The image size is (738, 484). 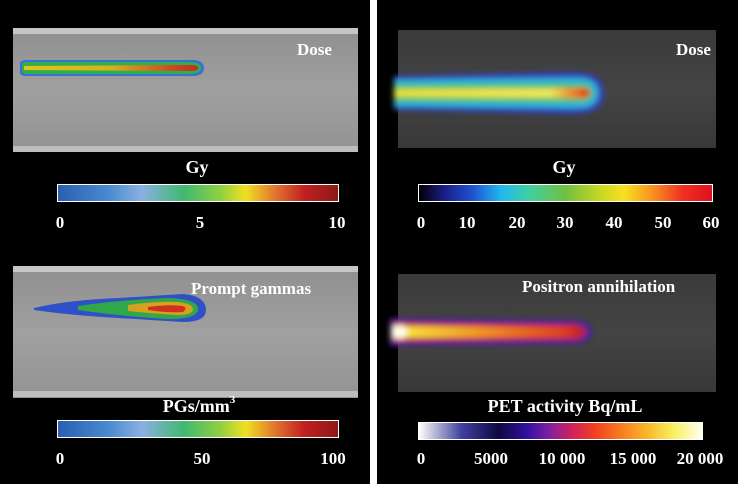 I want to click on panel-b-dose-colorbar, so click(x=565, y=193).